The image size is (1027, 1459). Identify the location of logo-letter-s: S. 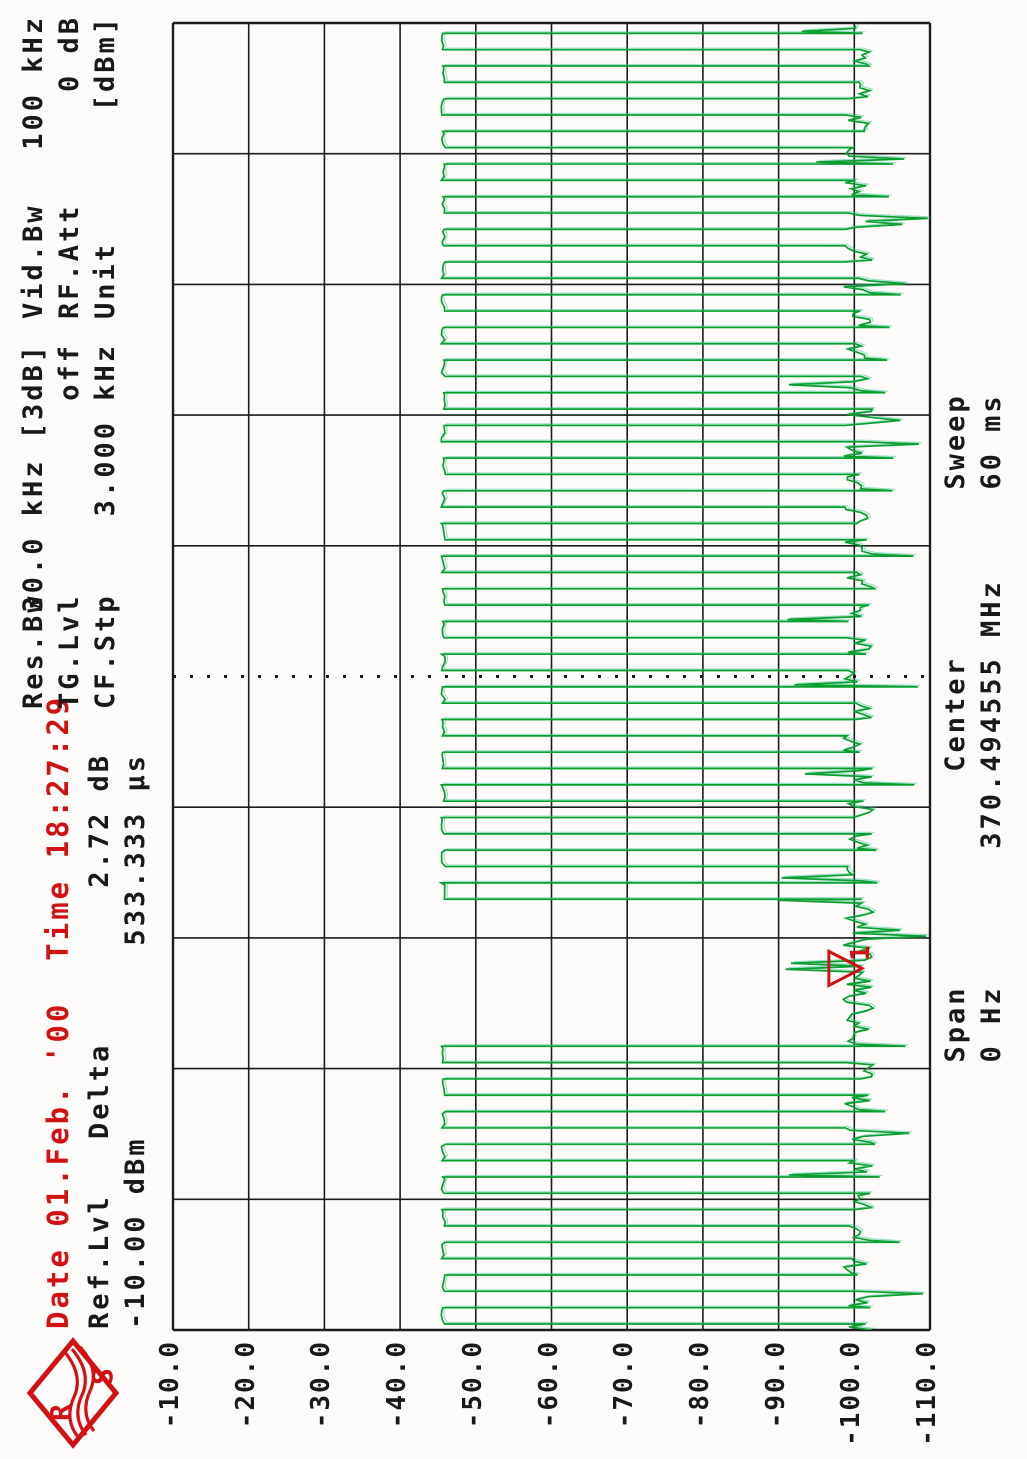
(102, 1376).